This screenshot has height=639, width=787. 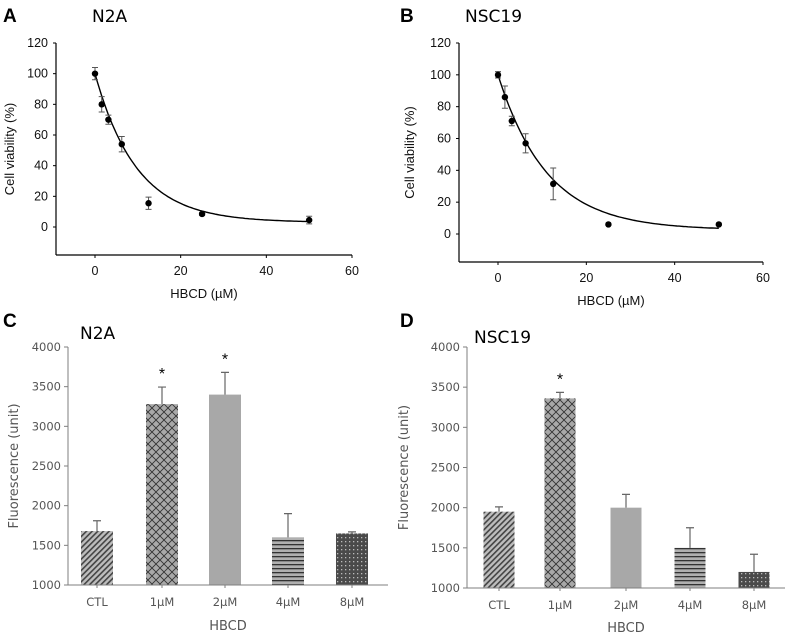 What do you see at coordinates (97, 602) in the screenshot?
I see `x-tick-label: CTL` at bounding box center [97, 602].